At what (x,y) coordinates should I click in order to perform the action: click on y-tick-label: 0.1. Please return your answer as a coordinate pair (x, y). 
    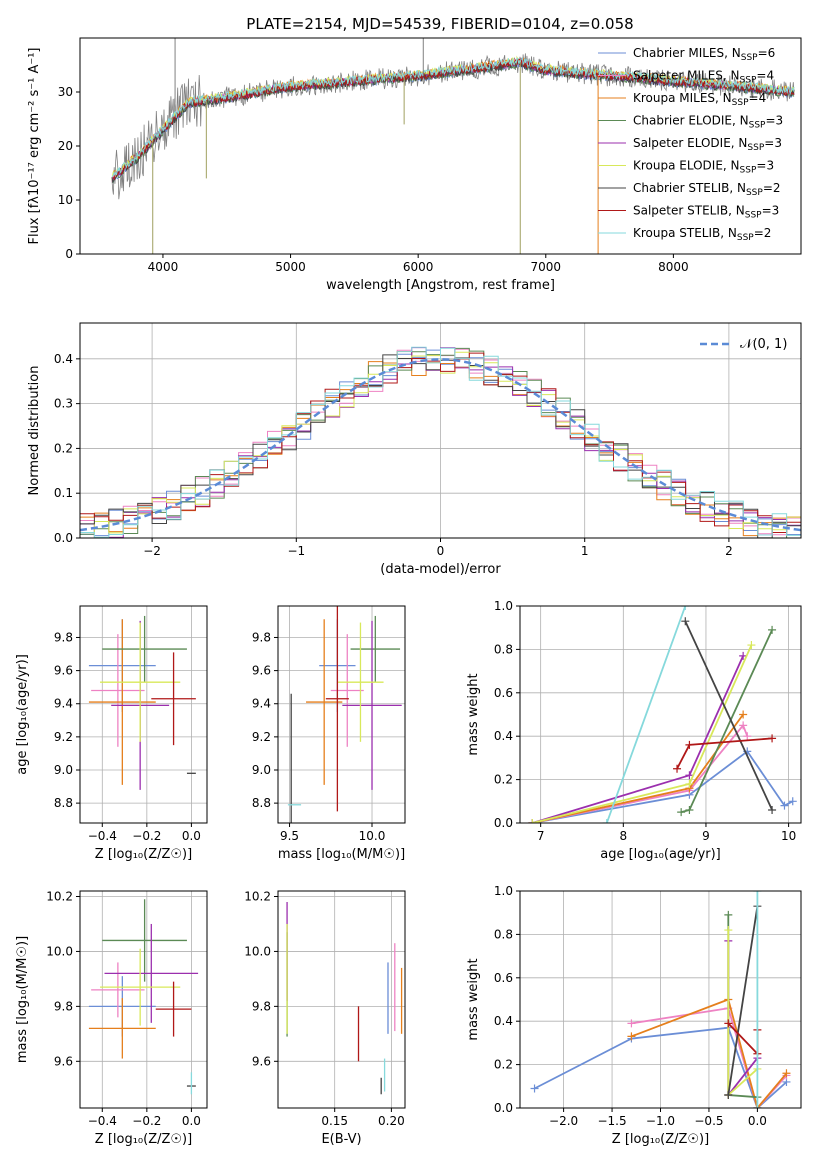
    Looking at the image, I should click on (63, 493).